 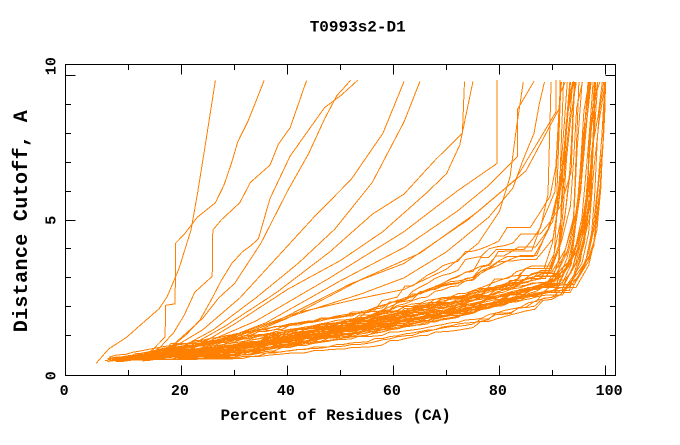 I want to click on svg-text: T0993s2-D1, so click(x=358, y=28).